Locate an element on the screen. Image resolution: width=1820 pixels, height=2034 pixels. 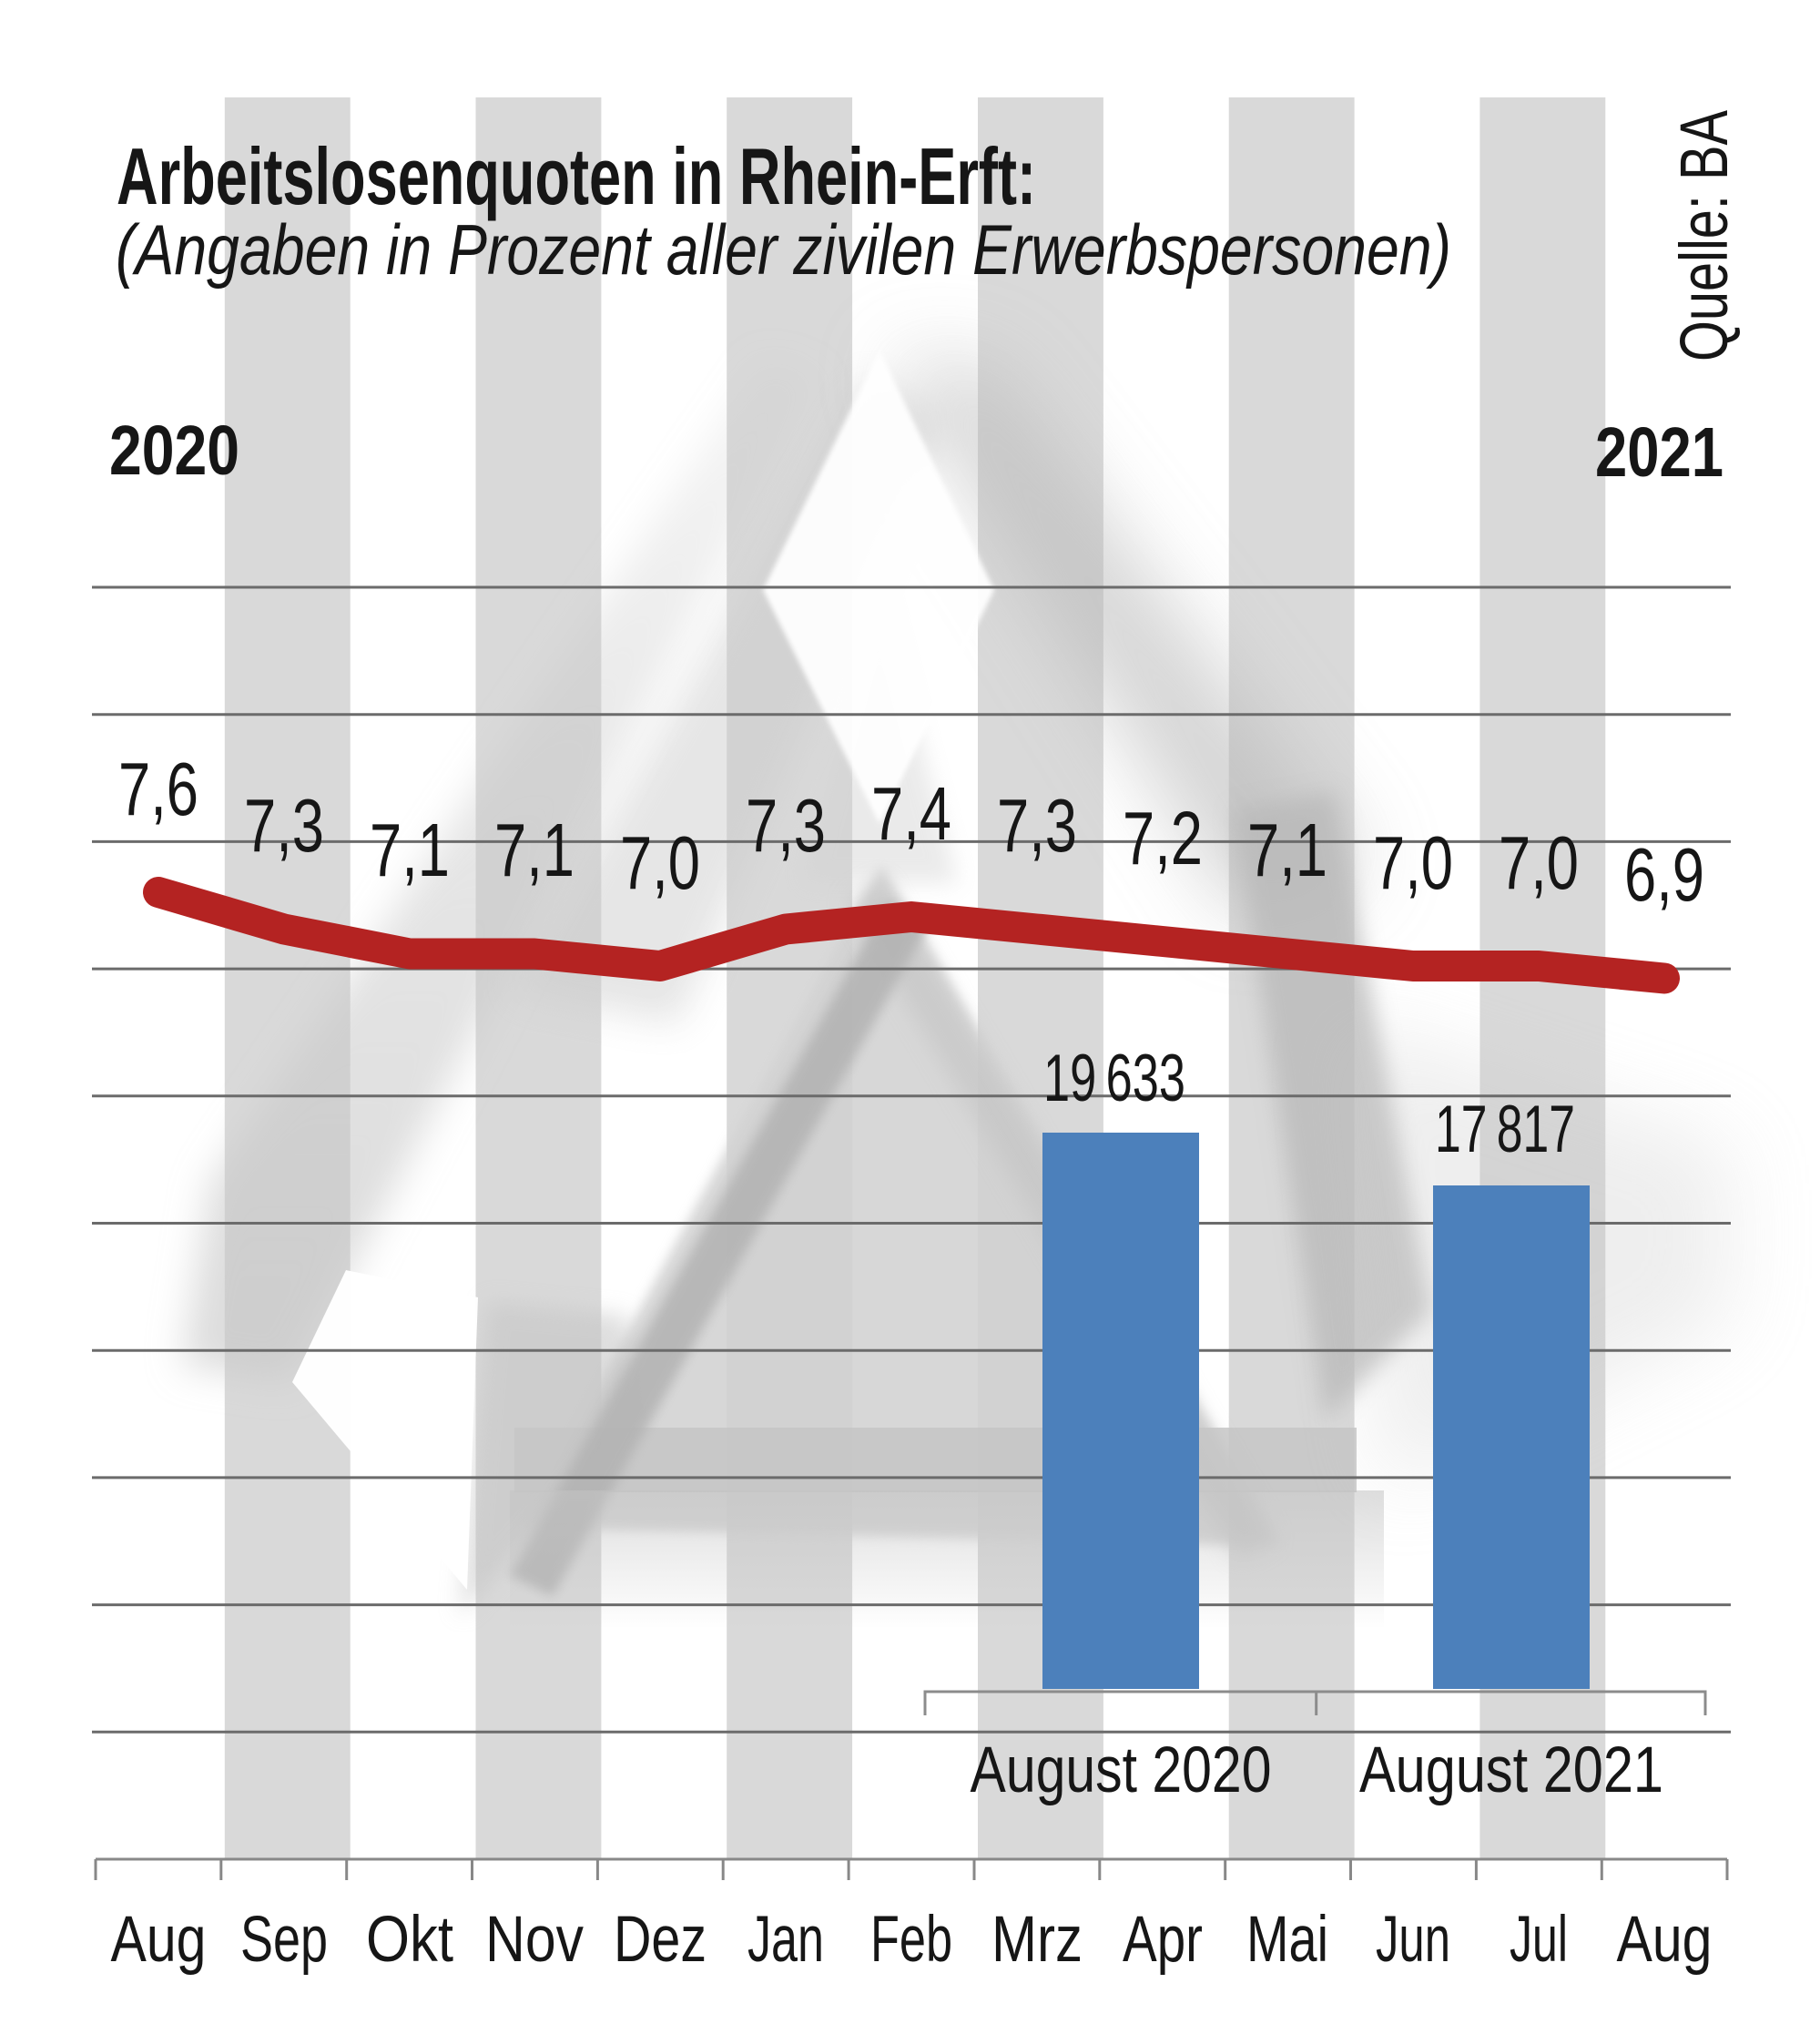
svg-text: August 2021 is located at coordinates (1511, 1770).